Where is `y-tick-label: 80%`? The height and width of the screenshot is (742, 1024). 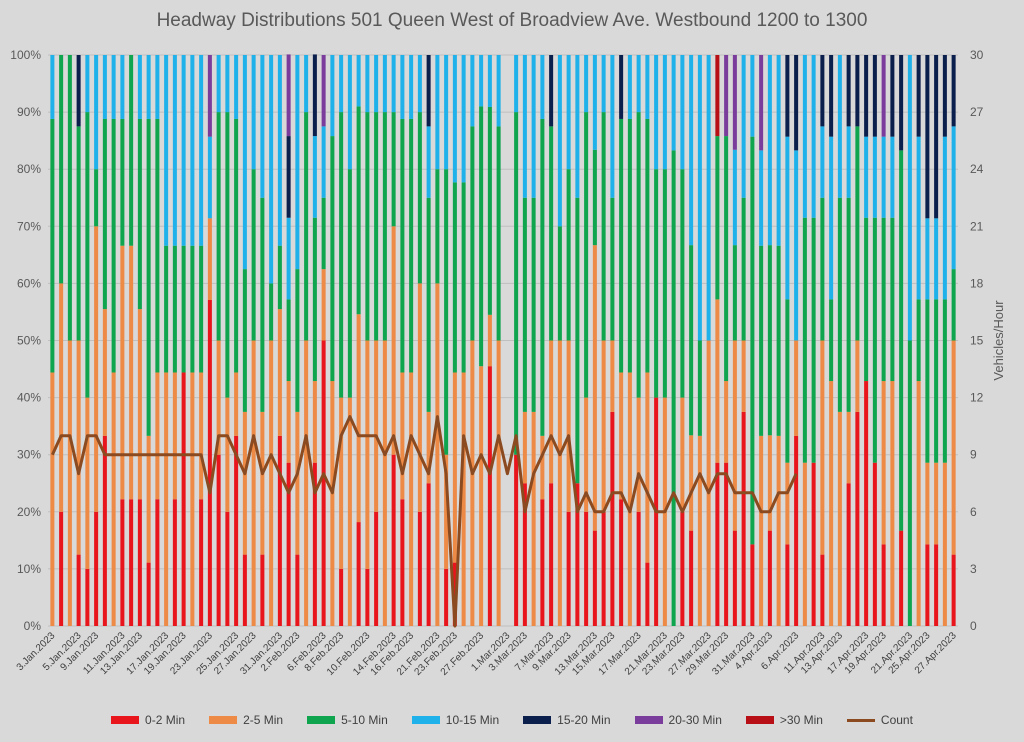 y-tick-label: 80% is located at coordinates (29, 169).